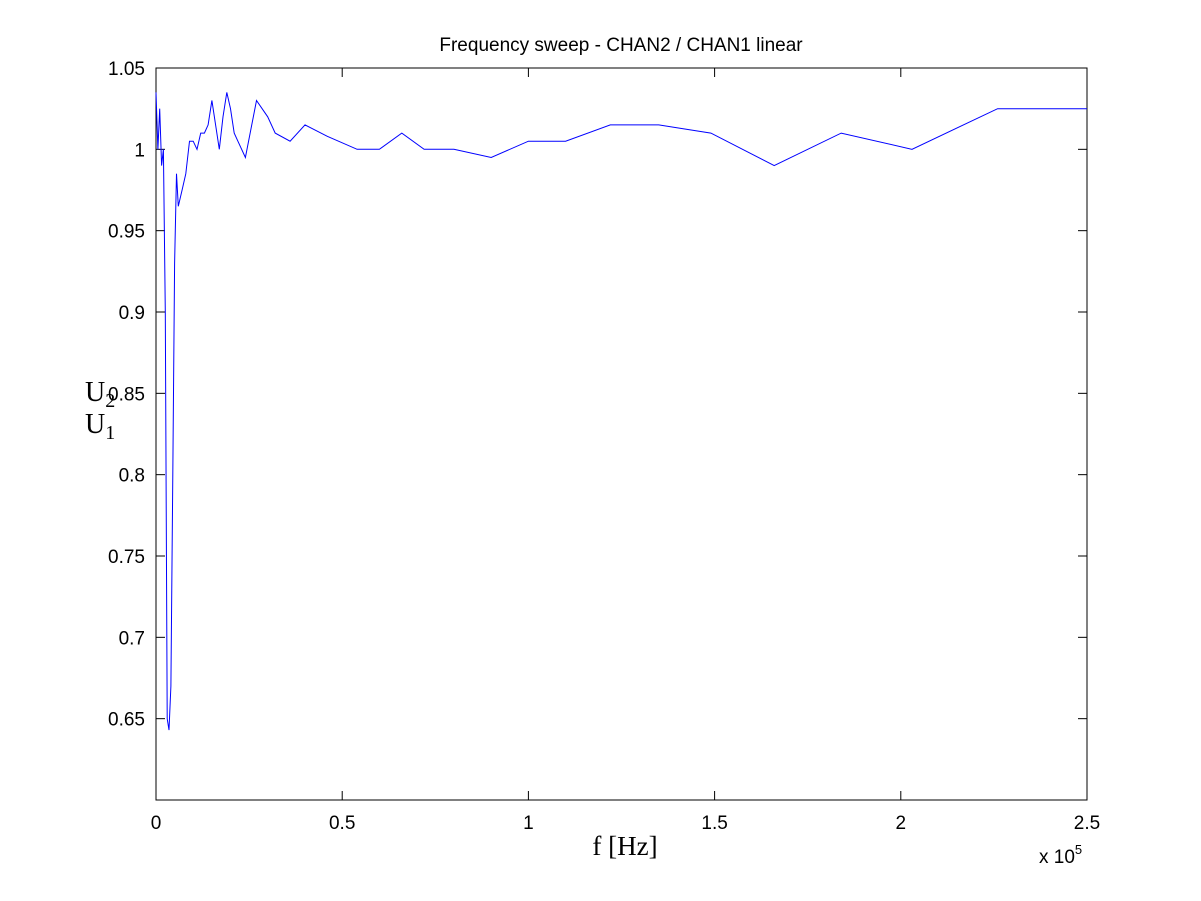  What do you see at coordinates (1057, 857) in the screenshot?
I see `x-axis-multiplier-base: x 10` at bounding box center [1057, 857].